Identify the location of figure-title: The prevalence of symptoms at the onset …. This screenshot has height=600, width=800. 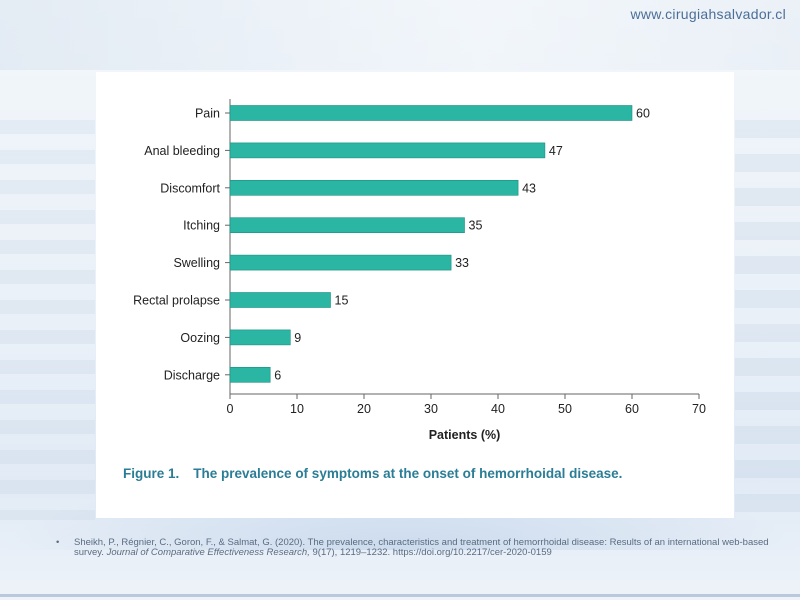
(408, 473).